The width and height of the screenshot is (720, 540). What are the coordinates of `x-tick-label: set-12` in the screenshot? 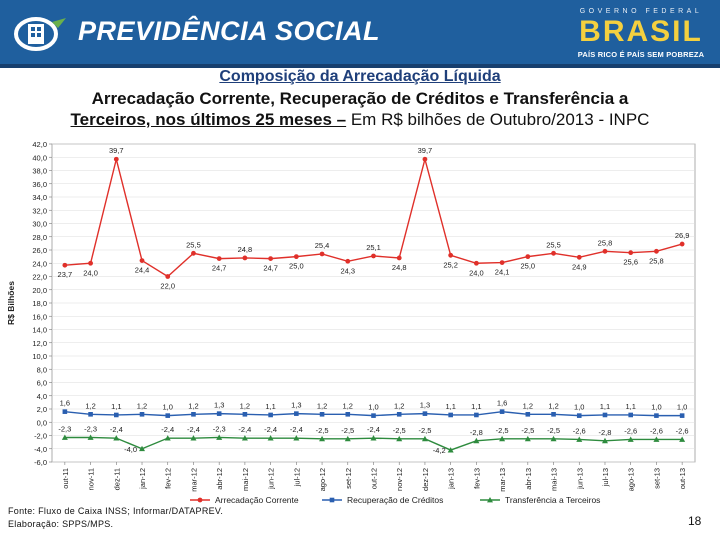 It's located at (348, 478).